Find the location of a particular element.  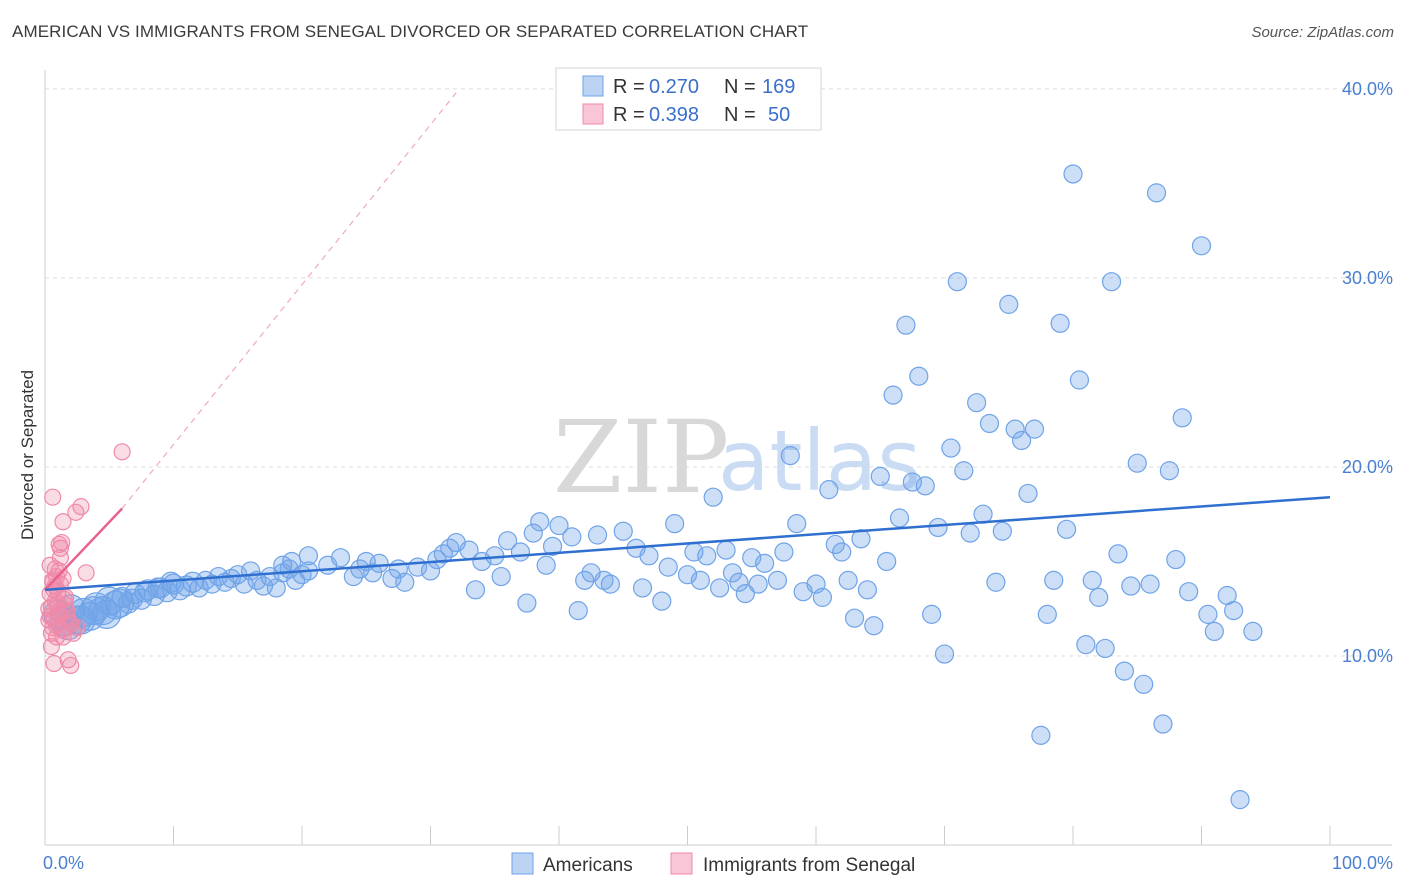

legend-r-label-americans: R = is located at coordinates (629, 87).